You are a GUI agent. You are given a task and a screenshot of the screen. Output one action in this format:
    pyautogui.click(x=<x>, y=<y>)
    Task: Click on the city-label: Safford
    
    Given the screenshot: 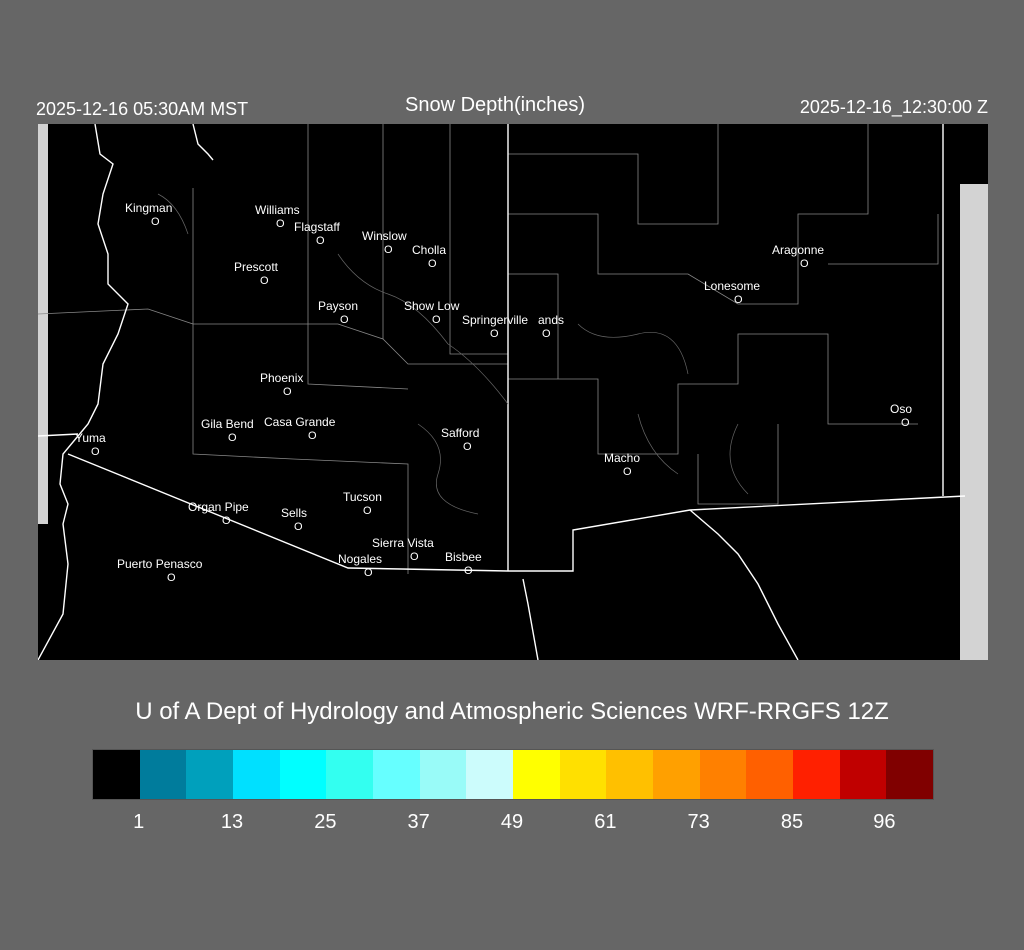 What is the action you would take?
    pyautogui.click(x=460, y=433)
    